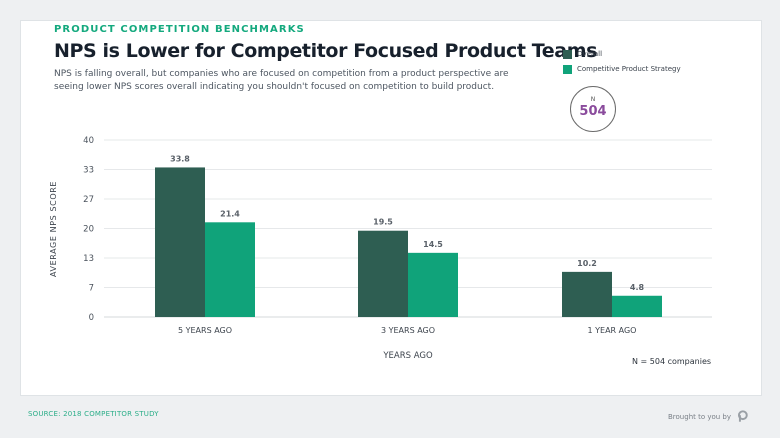 This screenshot has height=438, width=780. Describe the element at coordinates (622, 54) in the screenshot. I see `legend-item-overall: Overall` at that location.